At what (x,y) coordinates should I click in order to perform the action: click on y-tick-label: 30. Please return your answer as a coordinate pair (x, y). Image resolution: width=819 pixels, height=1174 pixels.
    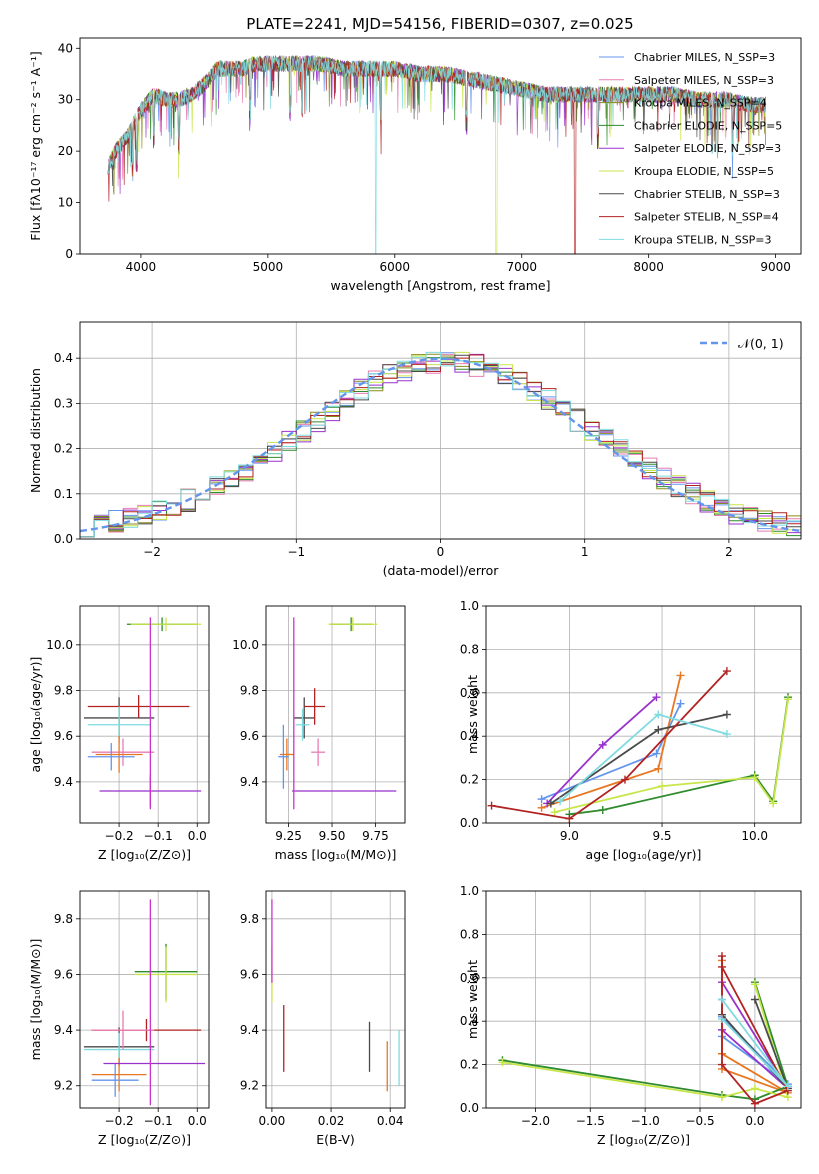
    Looking at the image, I should click on (65, 100).